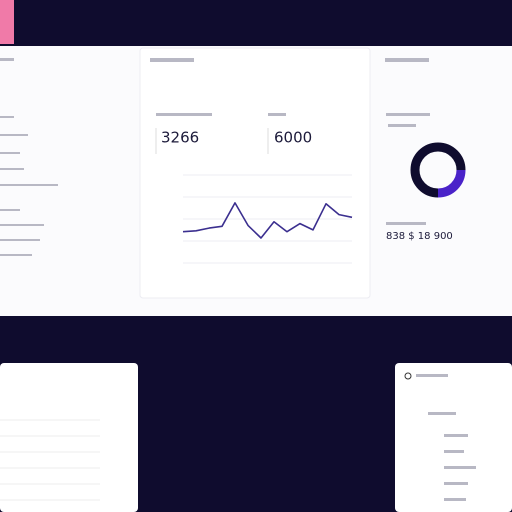 The image size is (512, 512). Describe the element at coordinates (407, 60) in the screenshot. I see `side-title` at that location.